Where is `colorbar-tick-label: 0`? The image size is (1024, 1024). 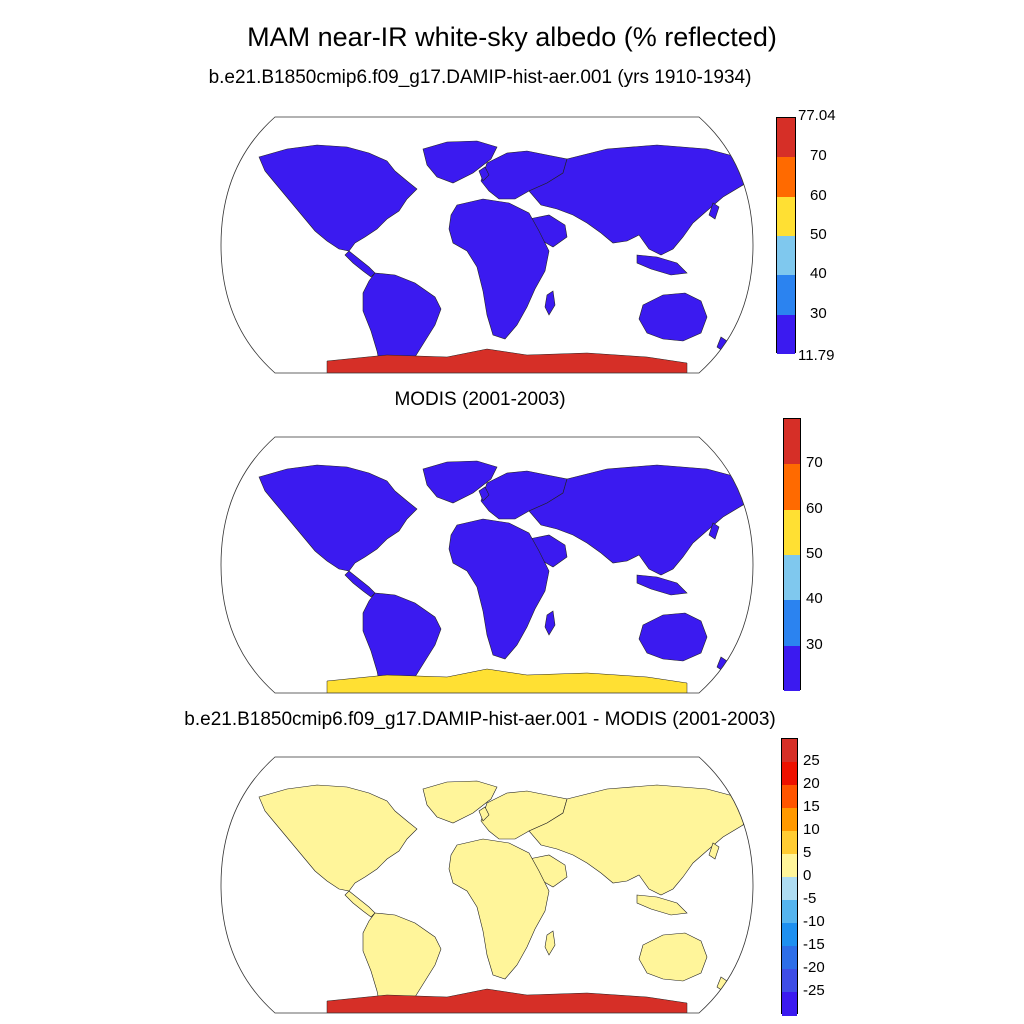 colorbar-tick-label: 0 is located at coordinates (807, 875).